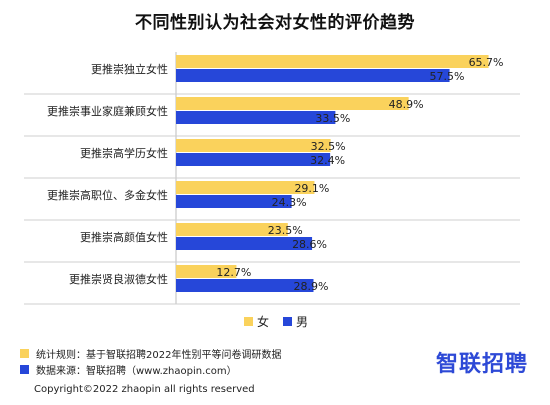 This screenshot has height=405, width=550. What do you see at coordinates (233, 272) in the screenshot?
I see `value-label-female: 12.7%` at bounding box center [233, 272].